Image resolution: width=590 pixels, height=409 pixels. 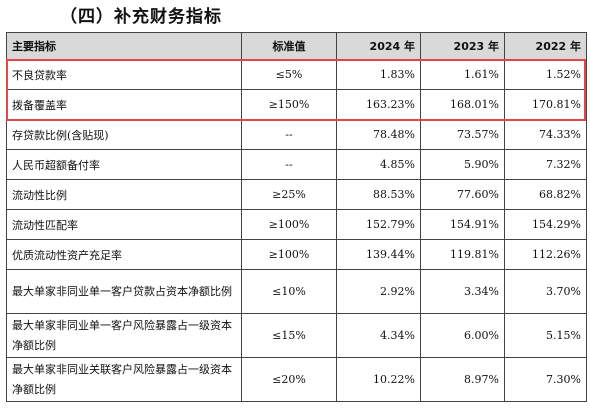 What do you see at coordinates (462, 379) in the screenshot?
I see `value-2023: 8.97%` at bounding box center [462, 379].